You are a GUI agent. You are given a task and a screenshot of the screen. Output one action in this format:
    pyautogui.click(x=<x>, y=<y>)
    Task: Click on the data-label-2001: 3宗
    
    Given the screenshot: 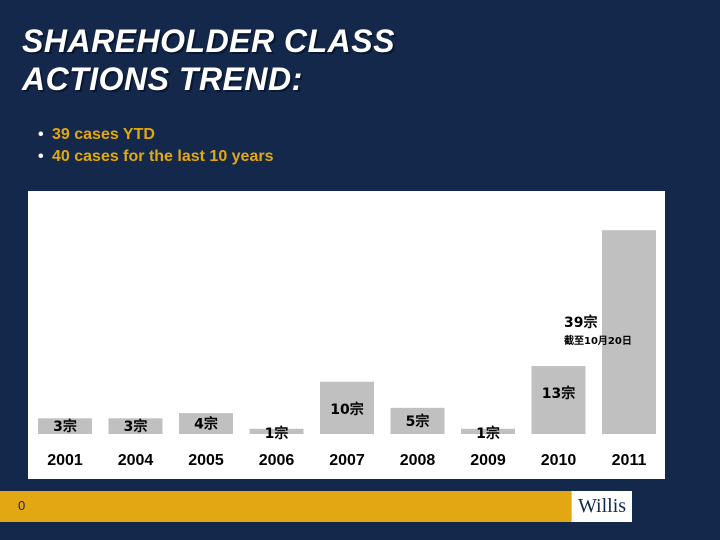 What is the action you would take?
    pyautogui.click(x=65, y=426)
    